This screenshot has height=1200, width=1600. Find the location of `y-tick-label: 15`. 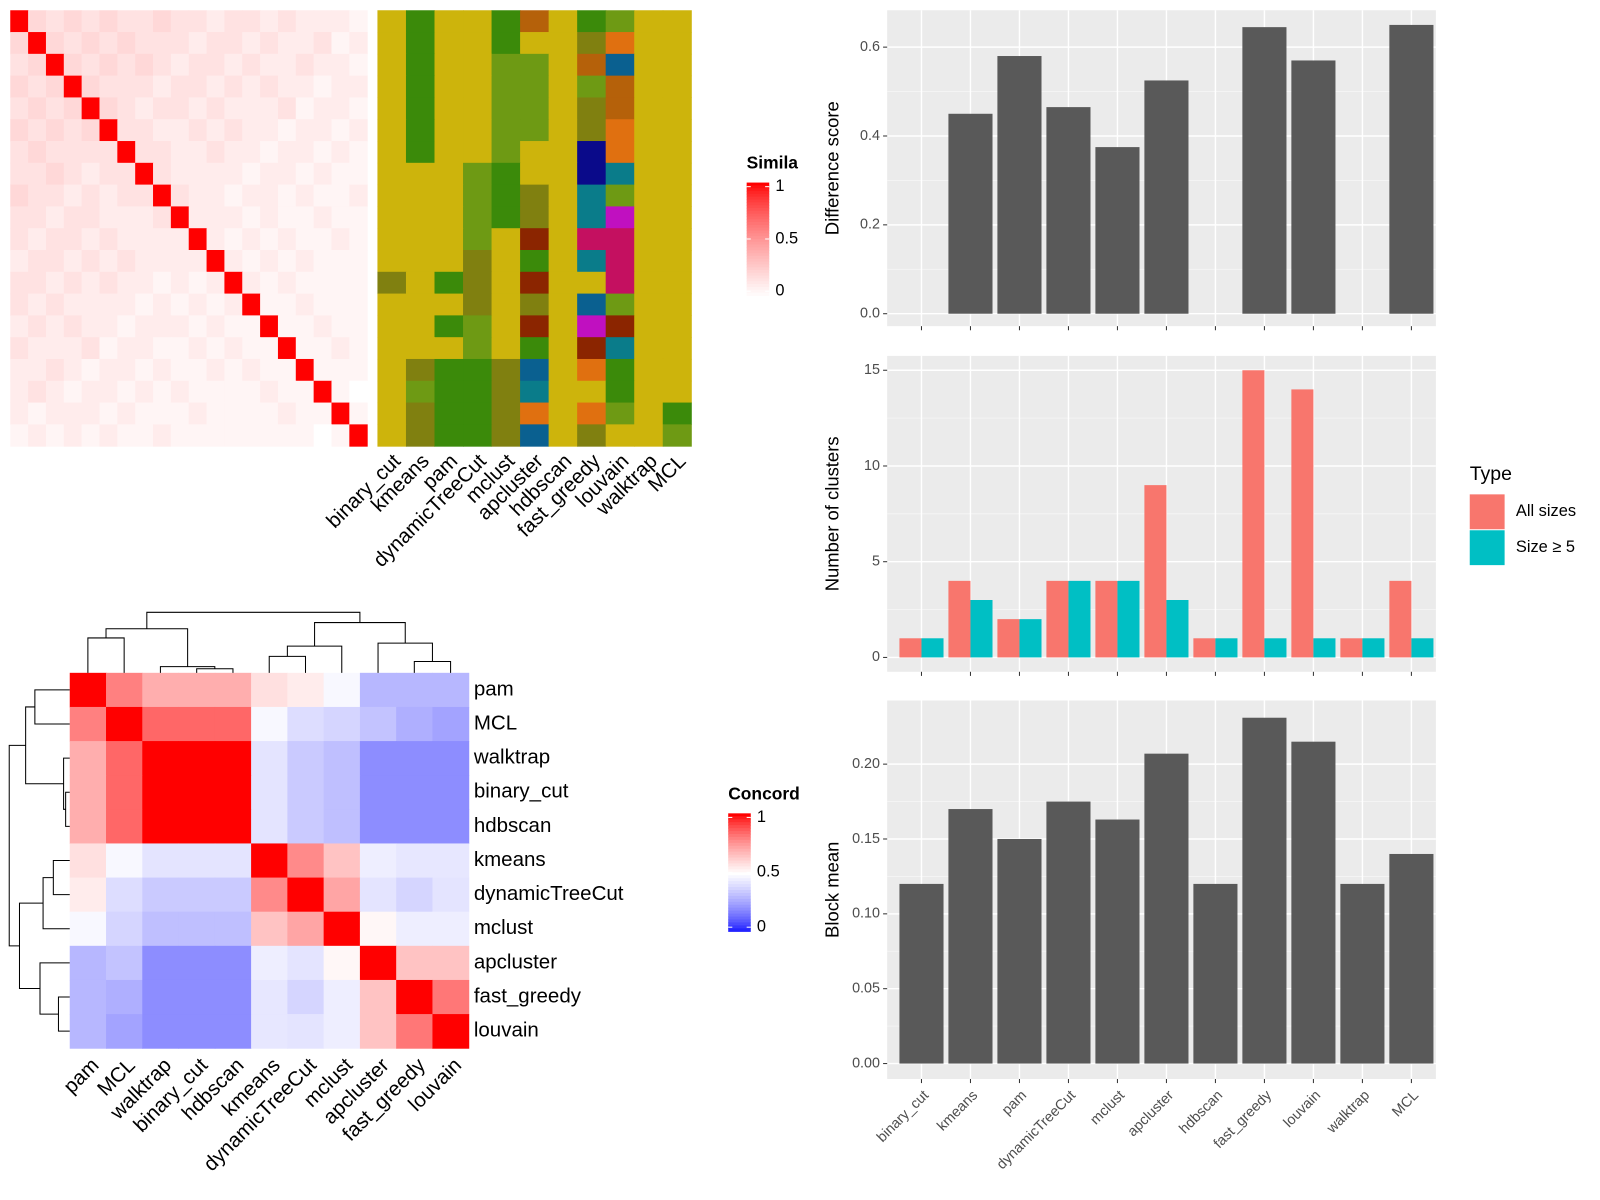

y-tick-label: 15 is located at coordinates (872, 370).